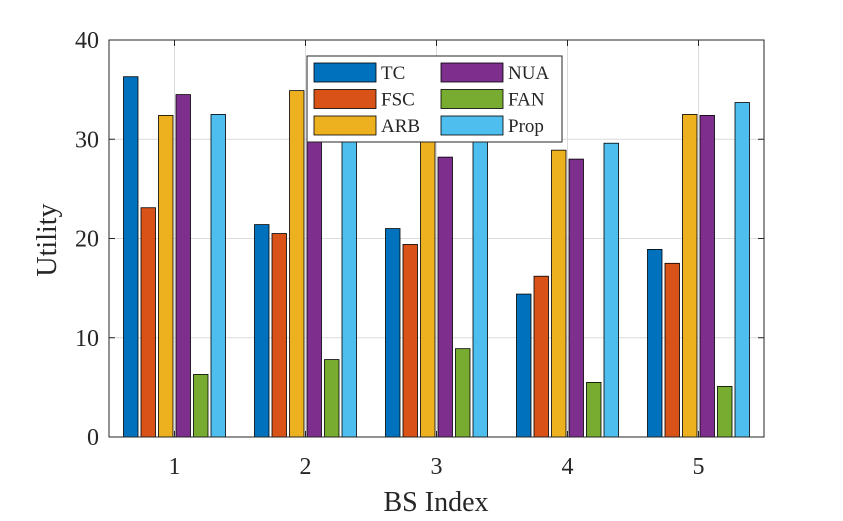 This screenshot has width=843, height=521. What do you see at coordinates (262, 331) in the screenshot?
I see `bar-tc-bs2` at bounding box center [262, 331].